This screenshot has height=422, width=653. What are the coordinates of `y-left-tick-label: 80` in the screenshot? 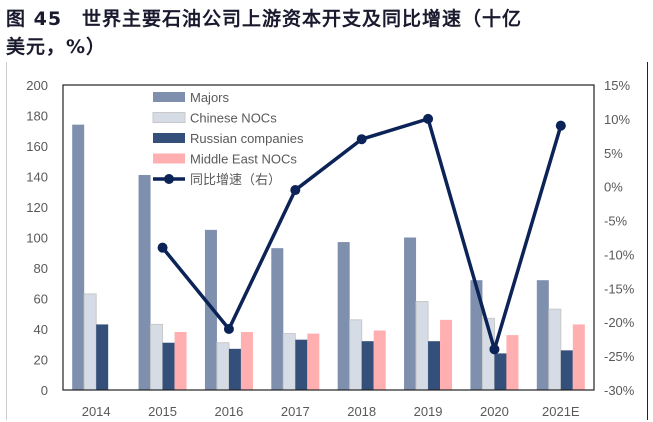 It's located at (41, 268).